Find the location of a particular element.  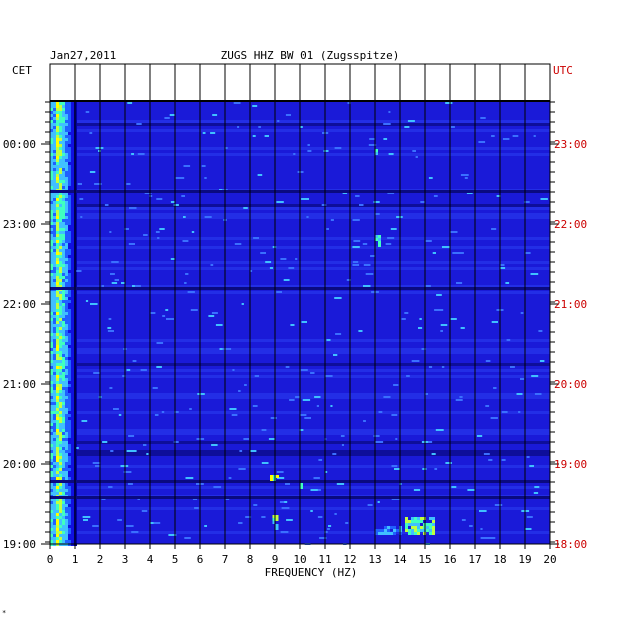

y-tick-label-left: 22:00 is located at coordinates (19, 304).